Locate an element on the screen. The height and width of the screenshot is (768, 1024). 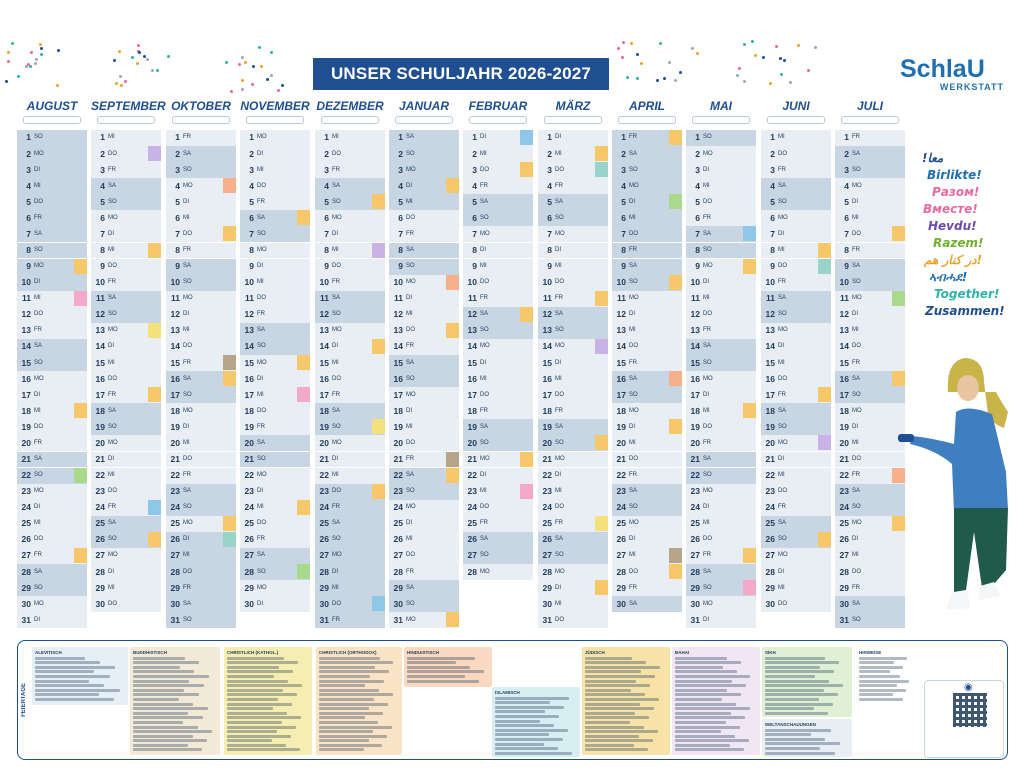
day-cell: 30 MO is located at coordinates (52, 604).